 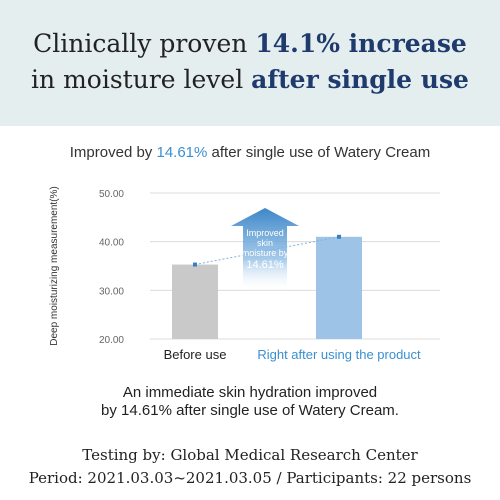 What do you see at coordinates (181, 152) in the screenshot?
I see `subtitle-highlight: 14.61%` at bounding box center [181, 152].